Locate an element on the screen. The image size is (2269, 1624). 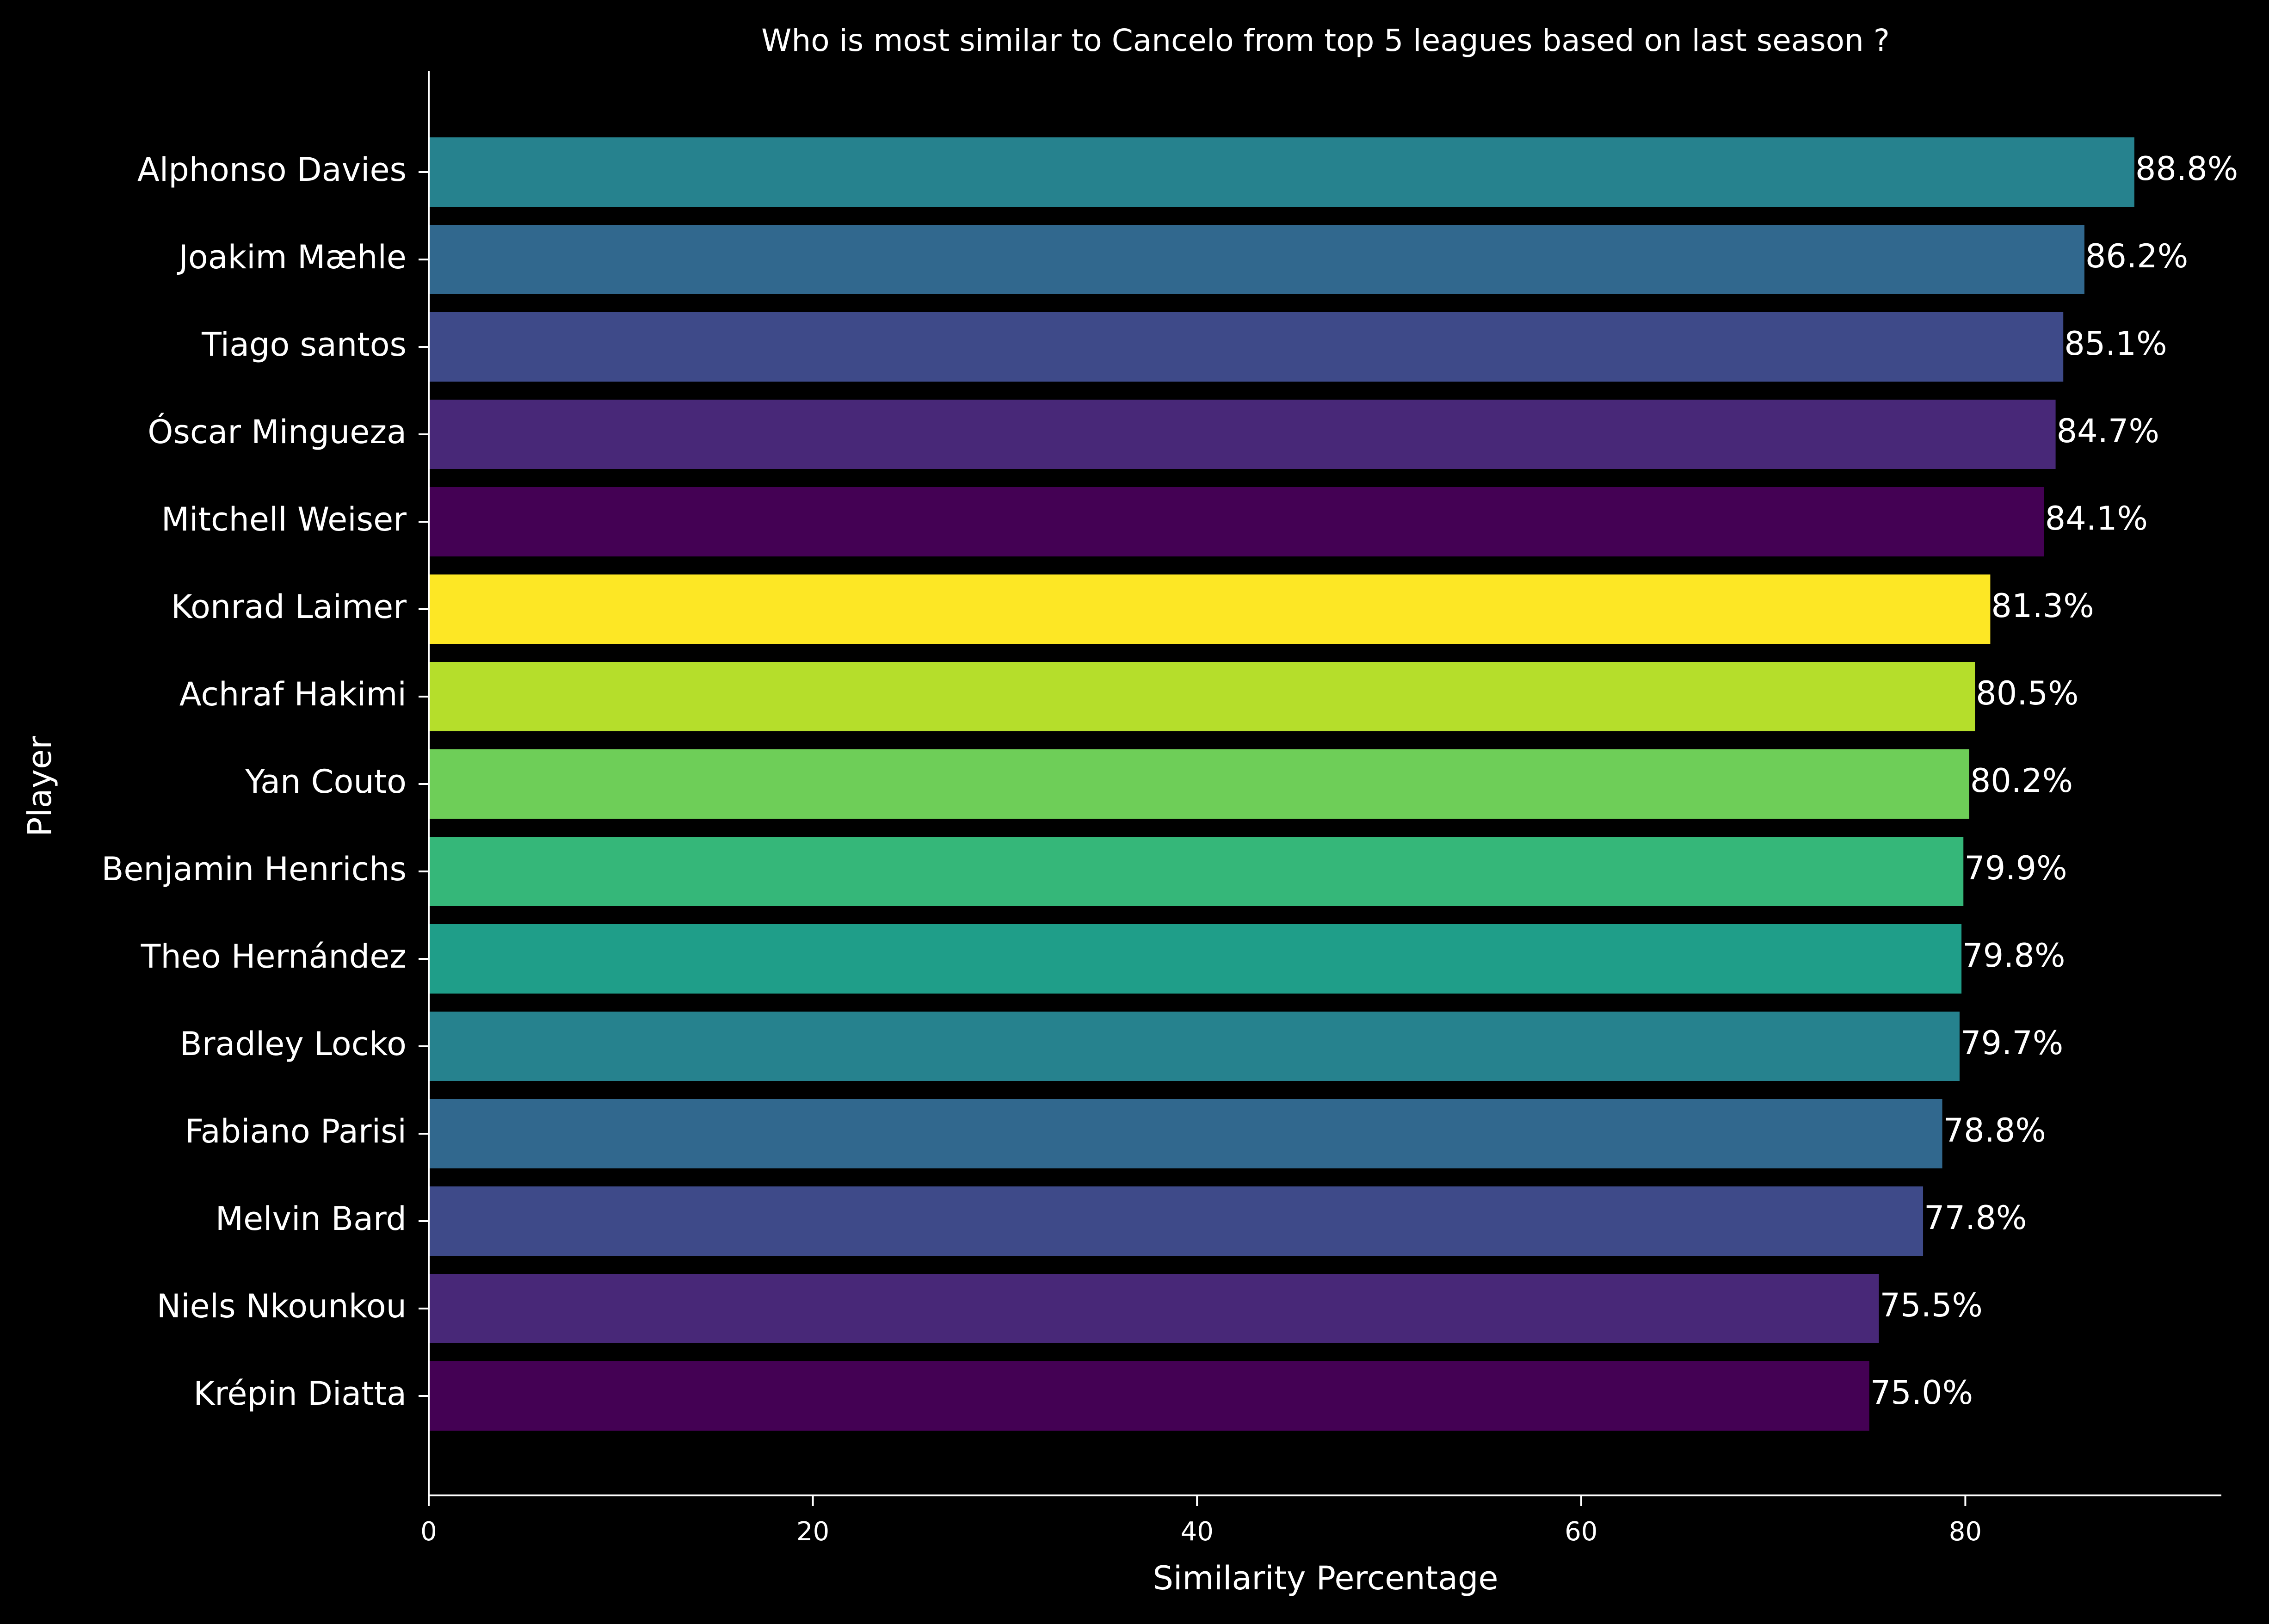
bar-melvin-bard is located at coordinates (1176, 1221).